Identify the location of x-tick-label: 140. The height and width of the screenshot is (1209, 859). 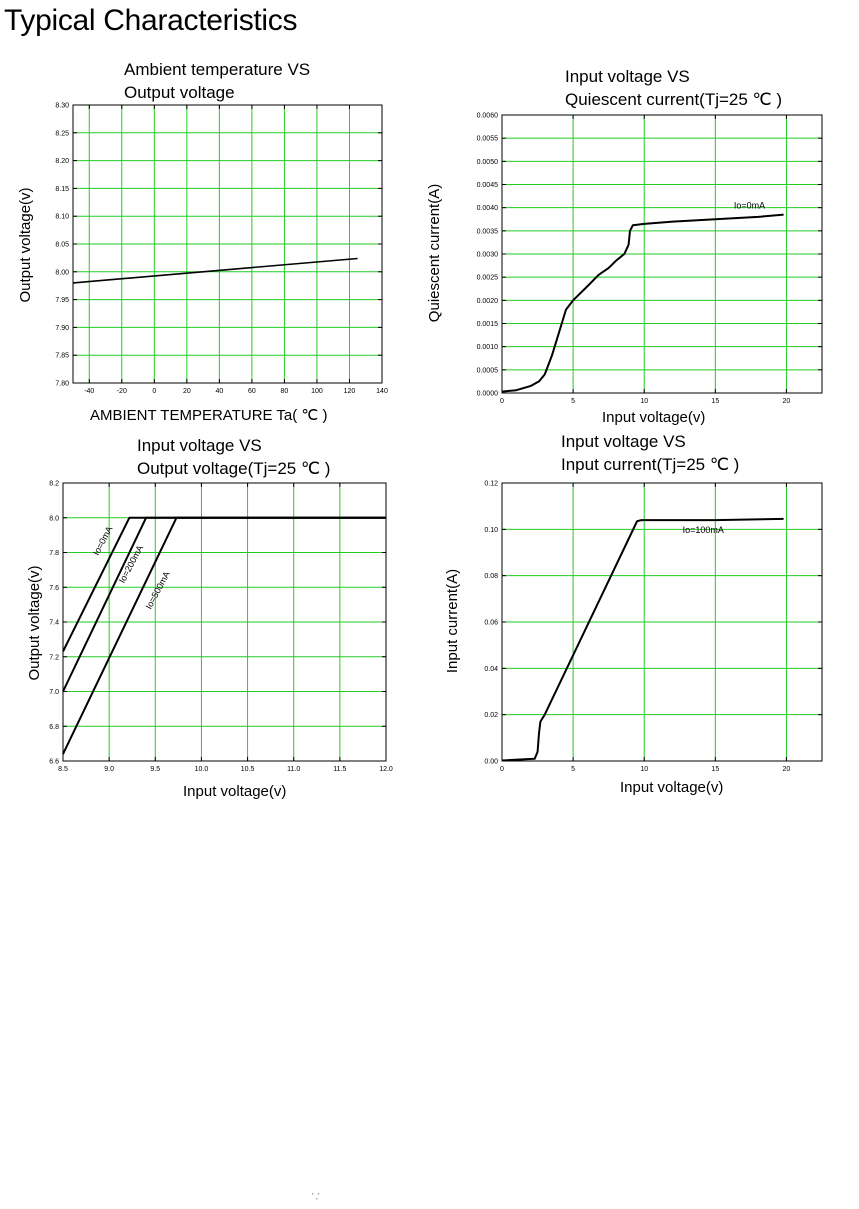
(382, 391).